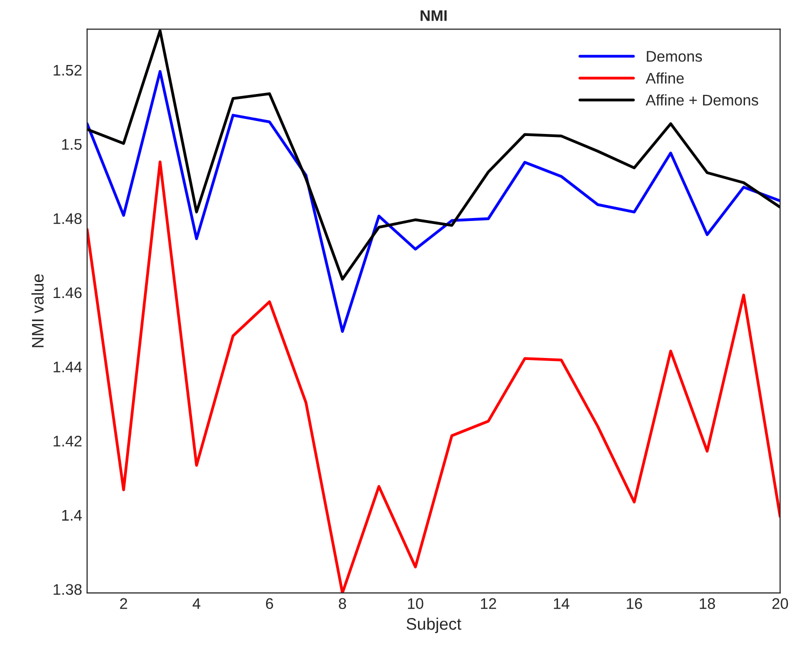 The height and width of the screenshot is (648, 792). Describe the element at coordinates (434, 626) in the screenshot. I see `x-axis-title: Subject` at that location.